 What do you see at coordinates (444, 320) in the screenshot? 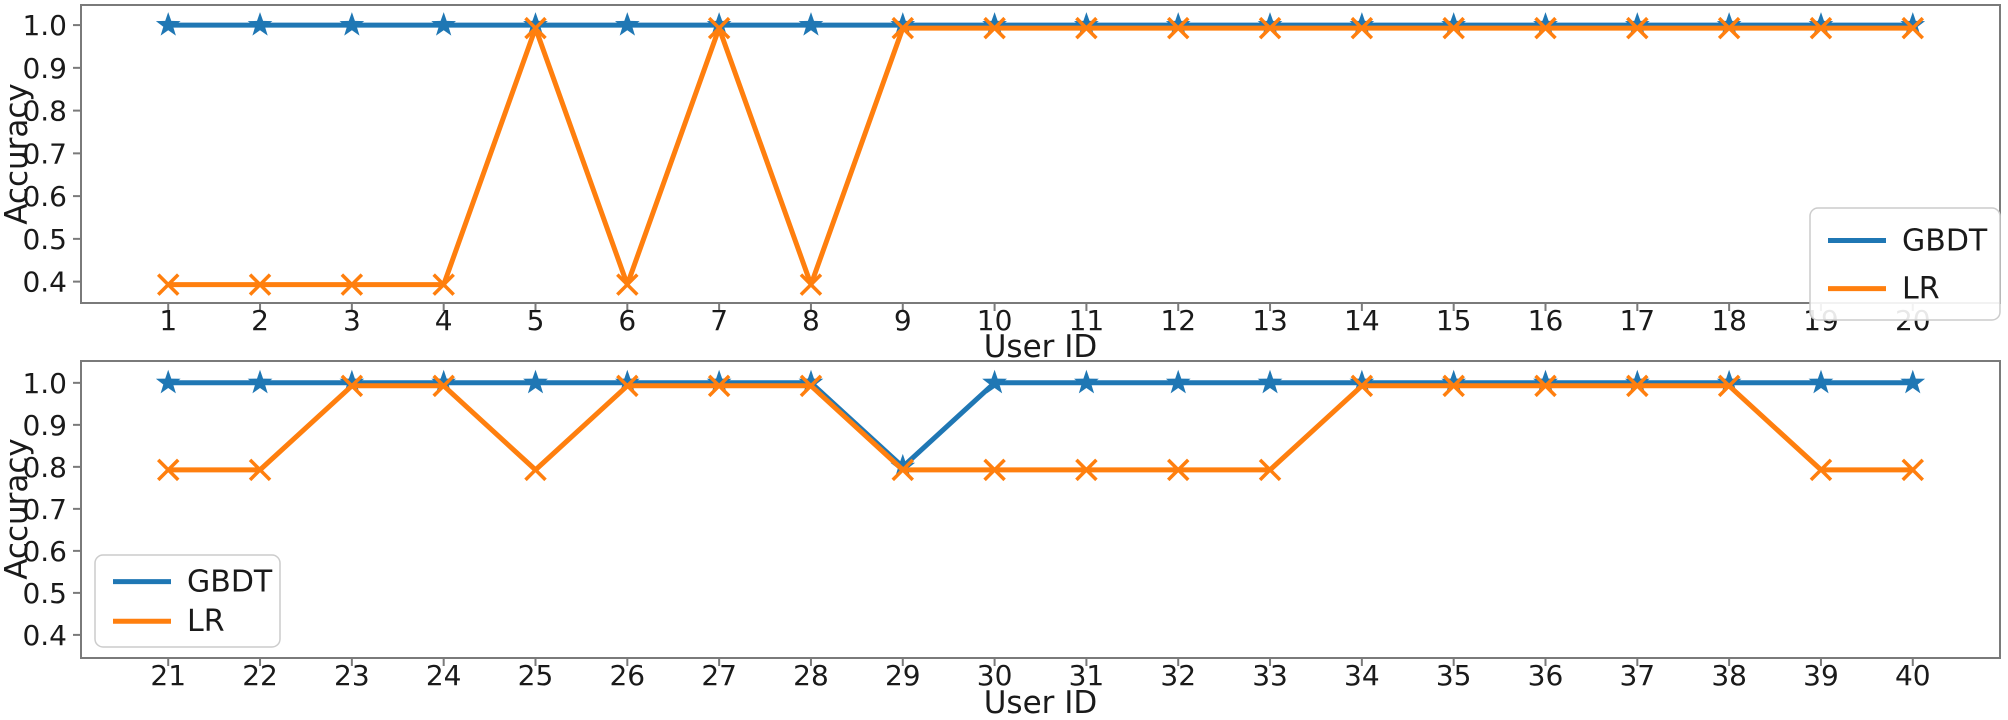
I see `x-tick-label: 4` at bounding box center [444, 320].